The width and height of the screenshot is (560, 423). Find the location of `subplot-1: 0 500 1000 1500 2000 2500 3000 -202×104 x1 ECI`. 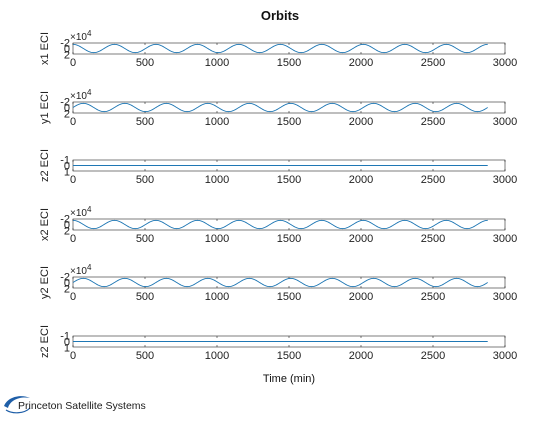

subplot-1: 0 500 1000 1500 2000 2500 3000 -202×104 x1 ECI is located at coordinates (278, 49).